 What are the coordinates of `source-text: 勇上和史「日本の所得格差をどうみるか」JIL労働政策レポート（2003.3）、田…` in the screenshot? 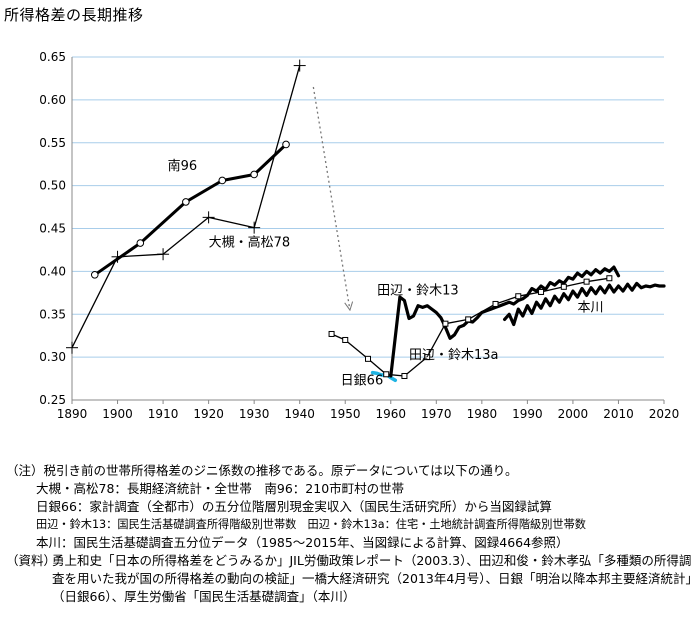 It's located at (372, 578).